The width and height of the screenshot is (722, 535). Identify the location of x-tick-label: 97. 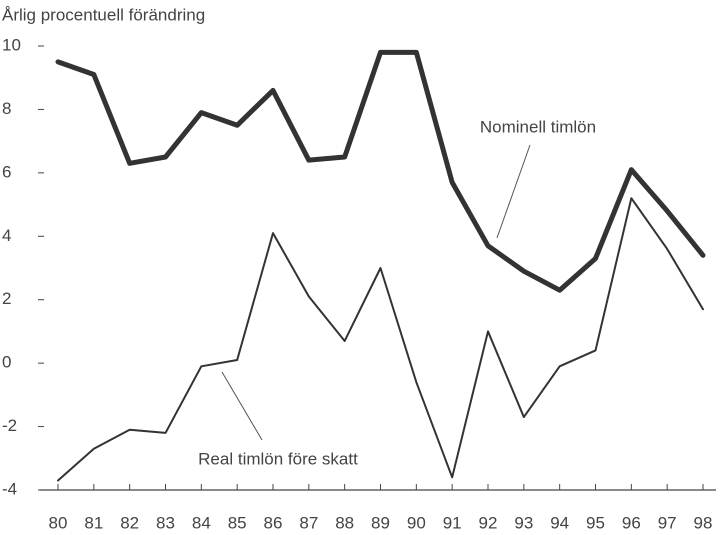
(667, 522).